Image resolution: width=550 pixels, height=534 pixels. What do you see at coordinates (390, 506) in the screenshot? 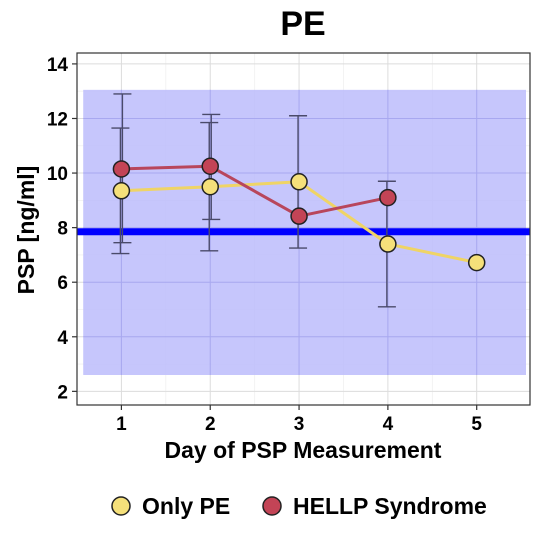
I see `legend-label-1: HELLP Syndrome` at bounding box center [390, 506].